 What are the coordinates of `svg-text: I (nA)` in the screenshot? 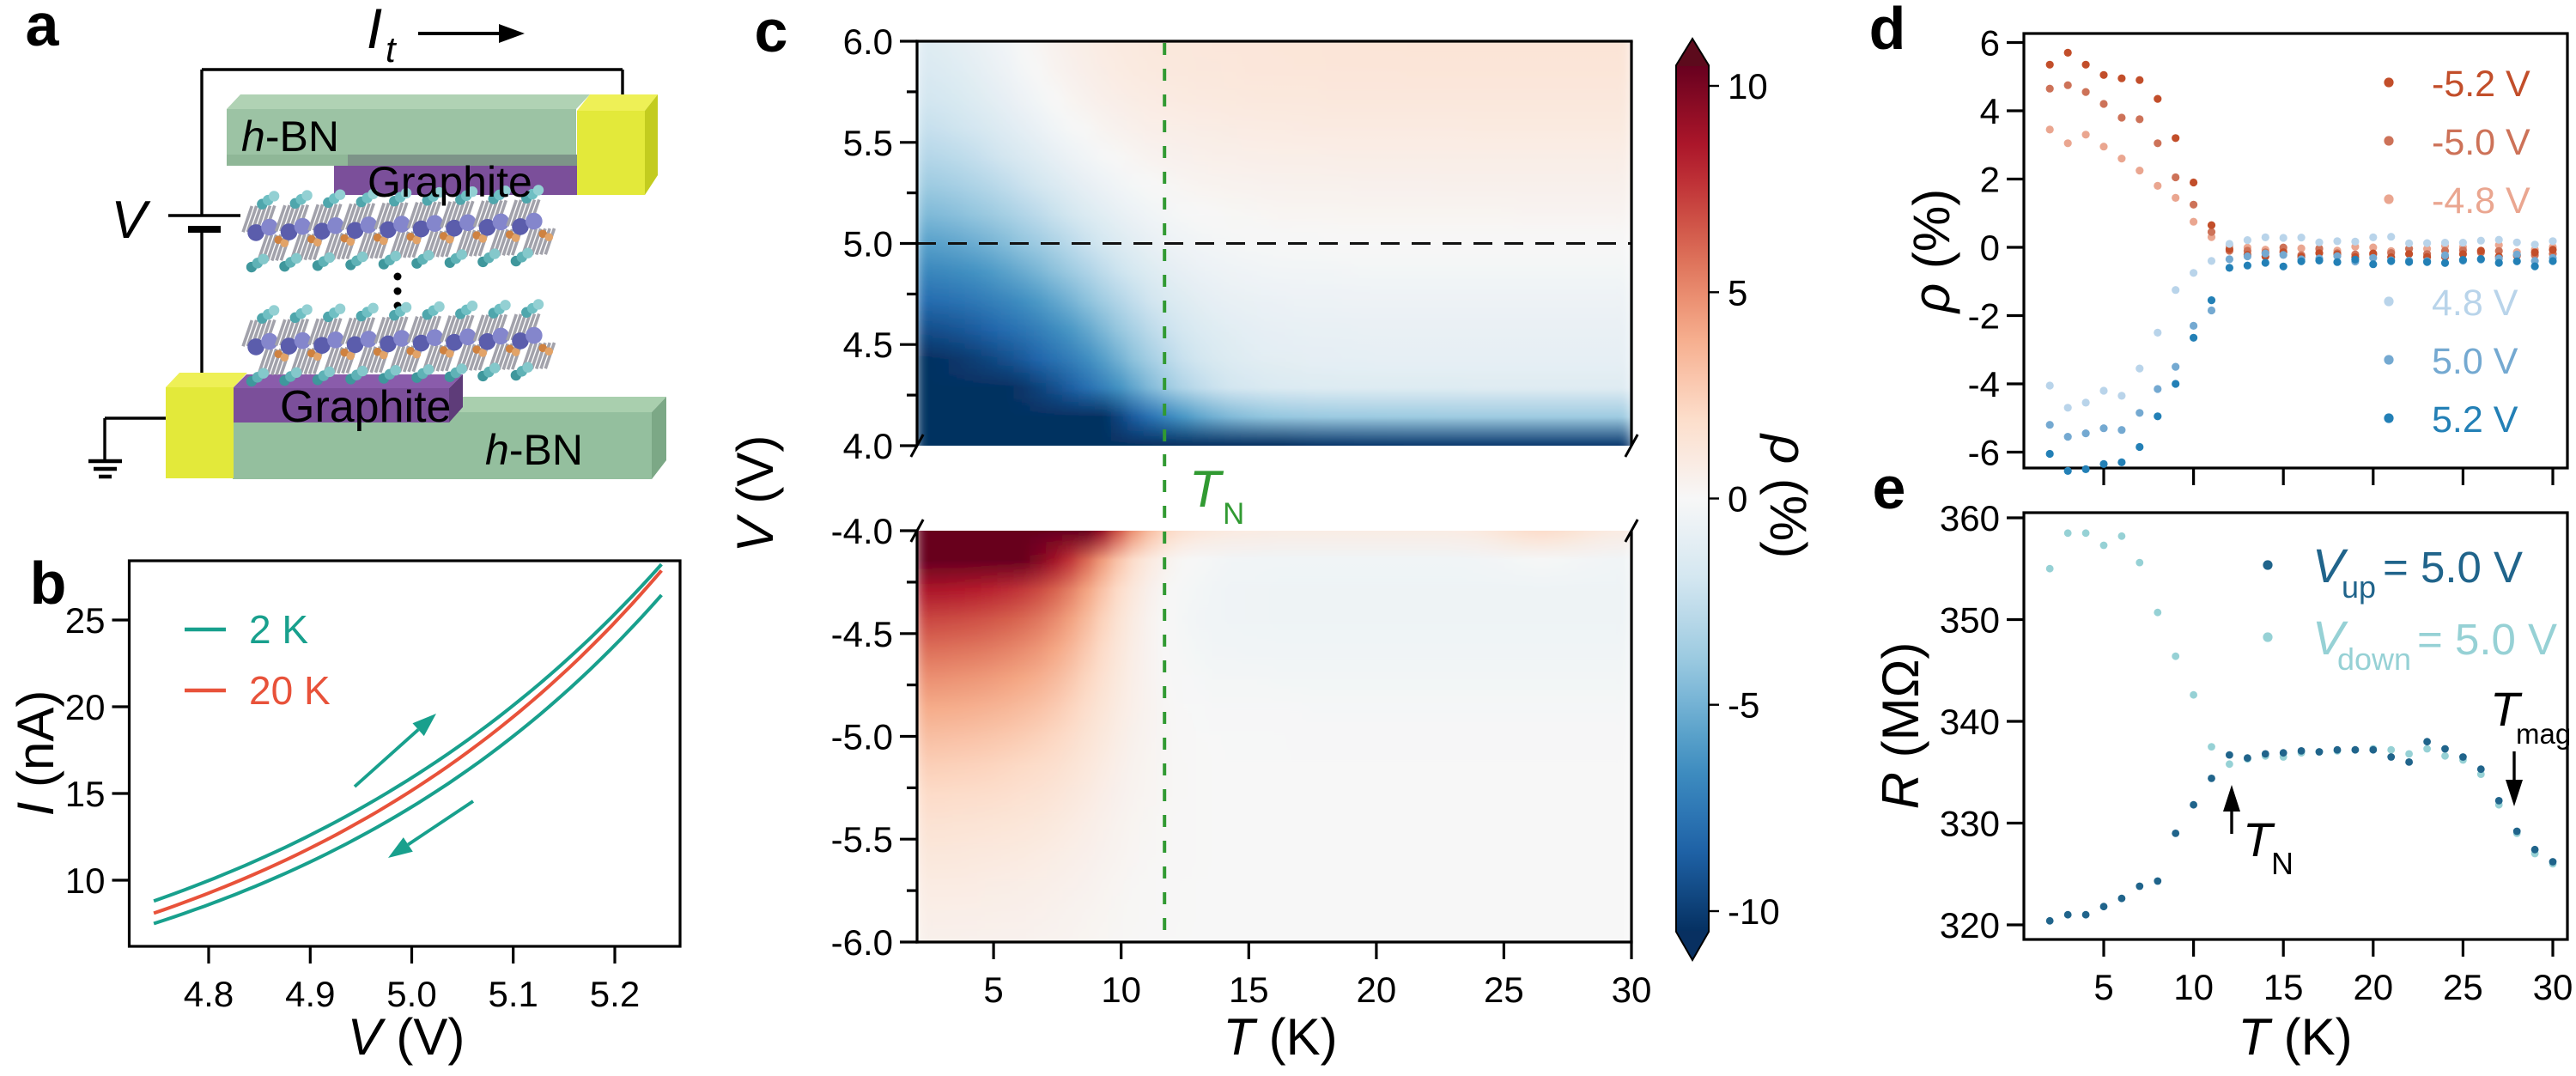 It's located at (36, 753).